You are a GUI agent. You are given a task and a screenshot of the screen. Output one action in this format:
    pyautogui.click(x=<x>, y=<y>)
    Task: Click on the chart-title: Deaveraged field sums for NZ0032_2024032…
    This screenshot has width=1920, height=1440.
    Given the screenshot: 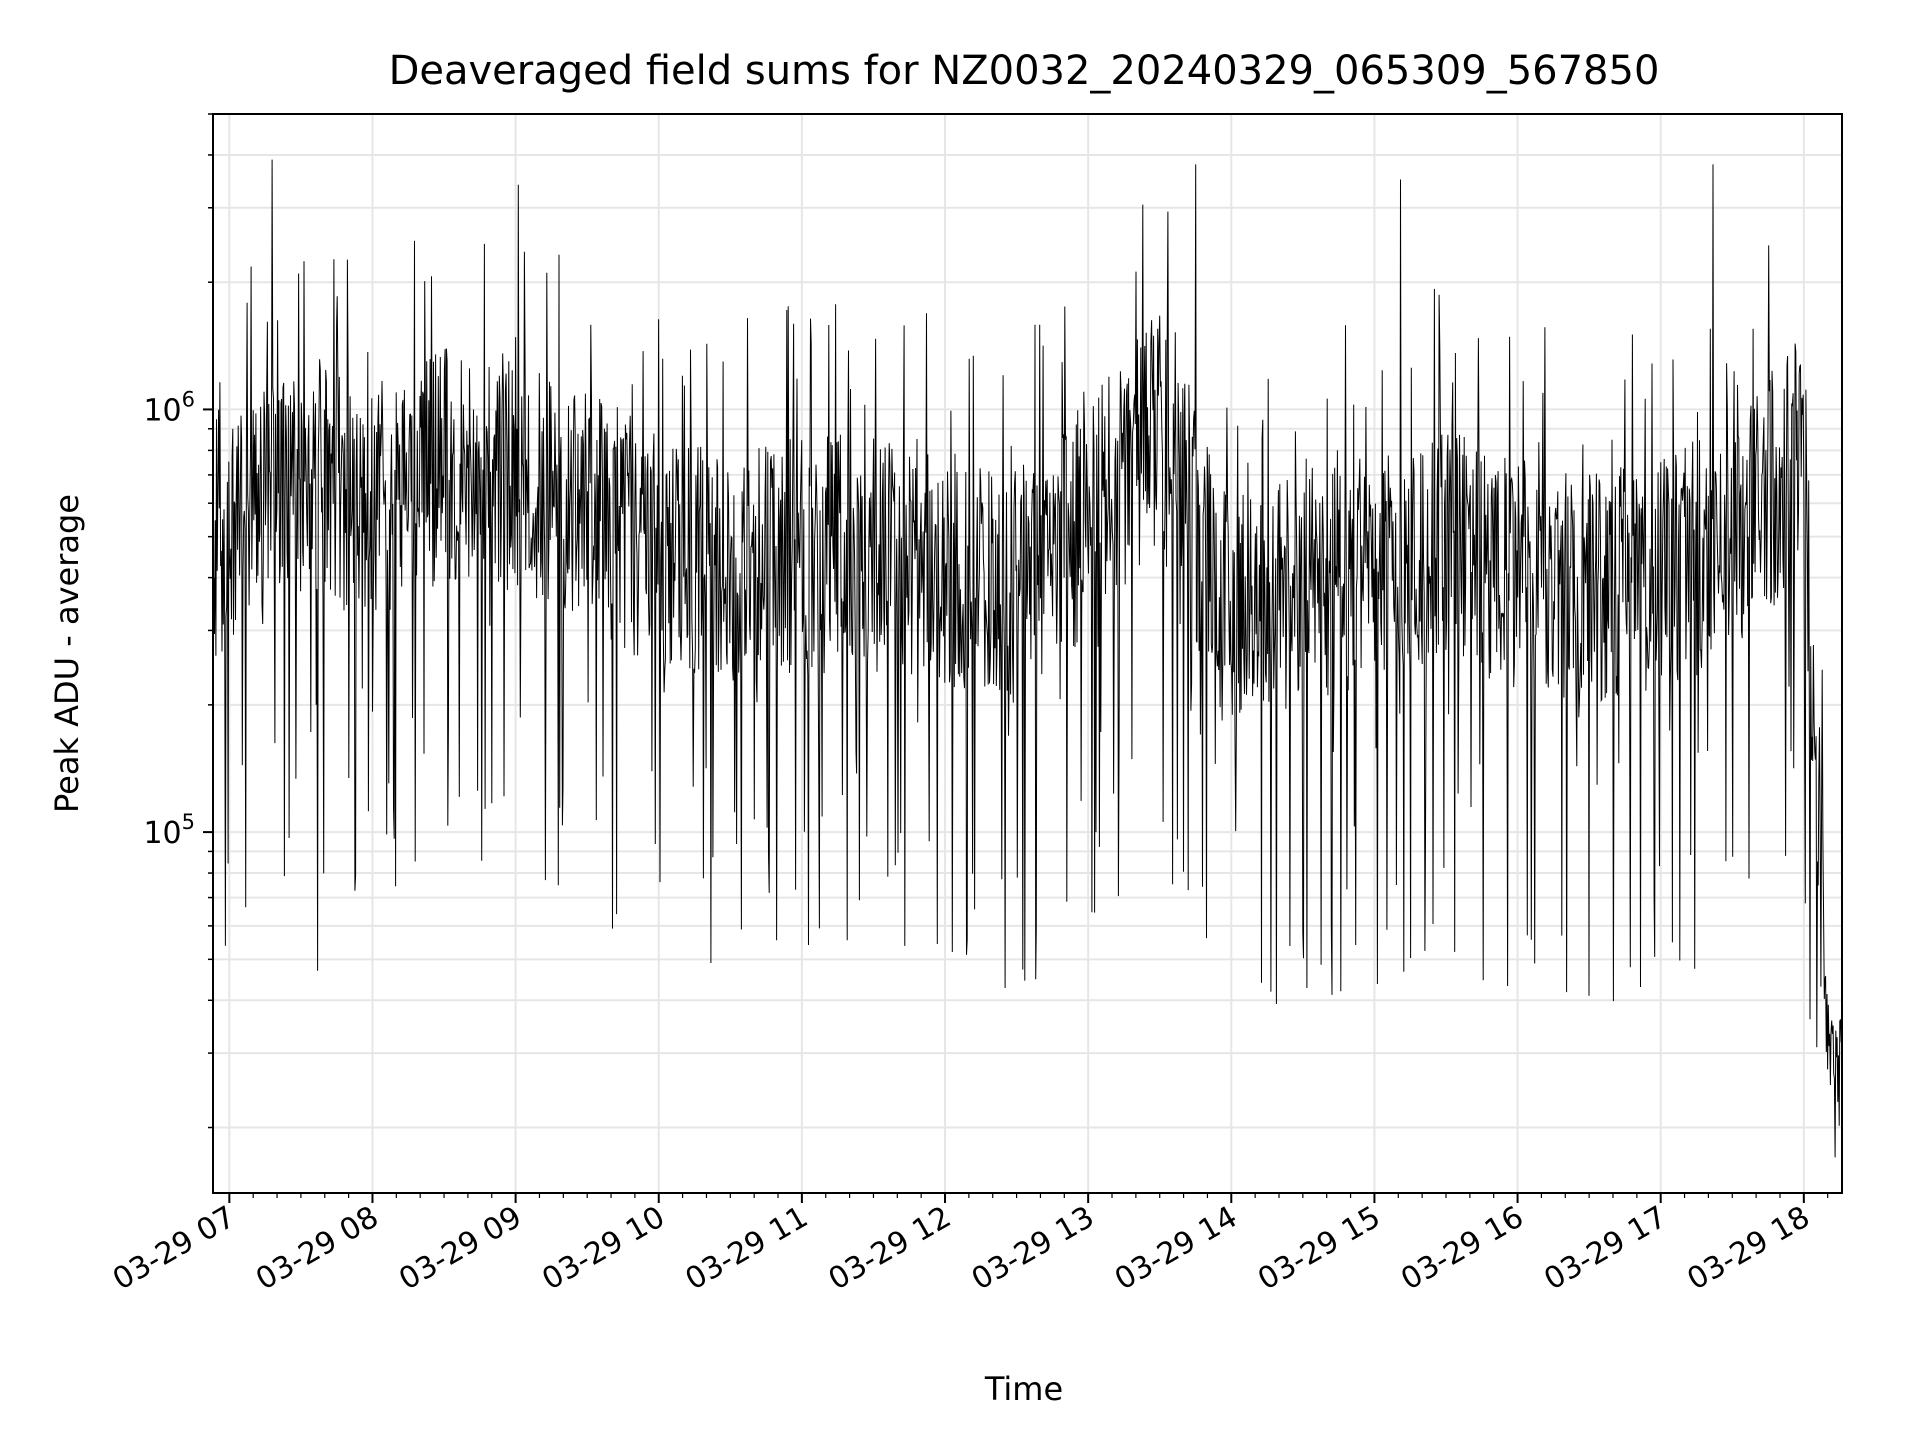 What is the action you would take?
    pyautogui.click(x=1024, y=71)
    